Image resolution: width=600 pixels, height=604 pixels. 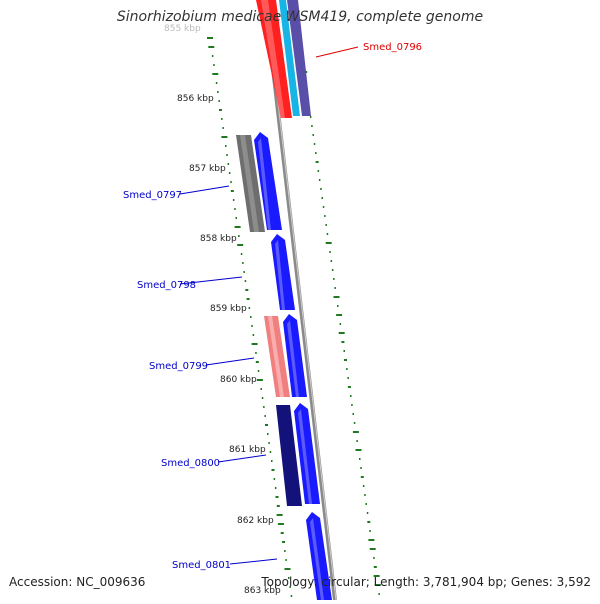 I want to click on kbp-tick-label: 858 kbp, so click(x=218, y=239).